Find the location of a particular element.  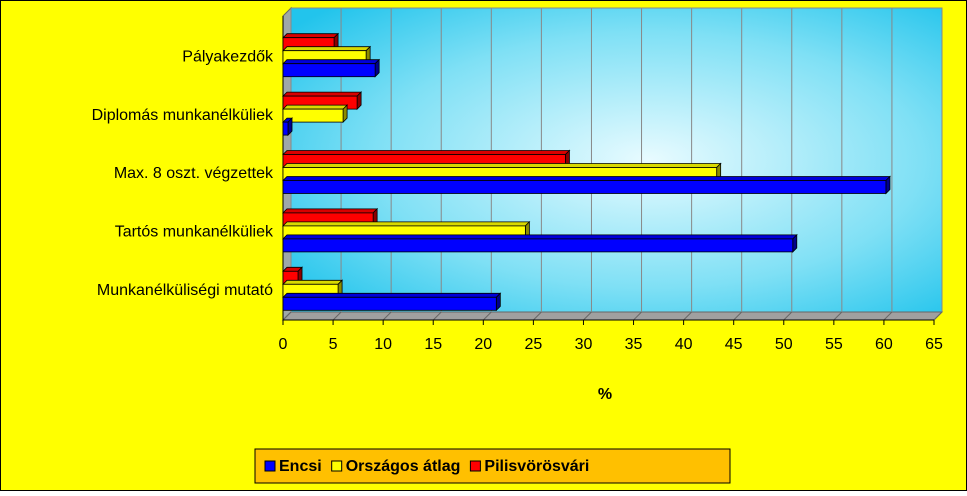

y-tick-label: Pályakezdők is located at coordinates (228, 56).